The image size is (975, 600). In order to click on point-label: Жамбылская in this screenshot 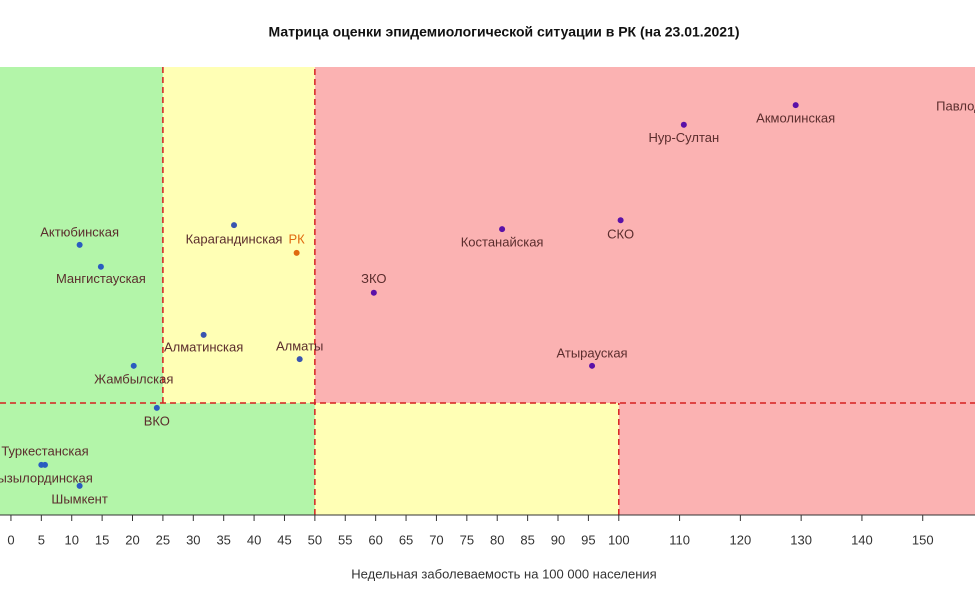, I will do `click(133, 378)`.